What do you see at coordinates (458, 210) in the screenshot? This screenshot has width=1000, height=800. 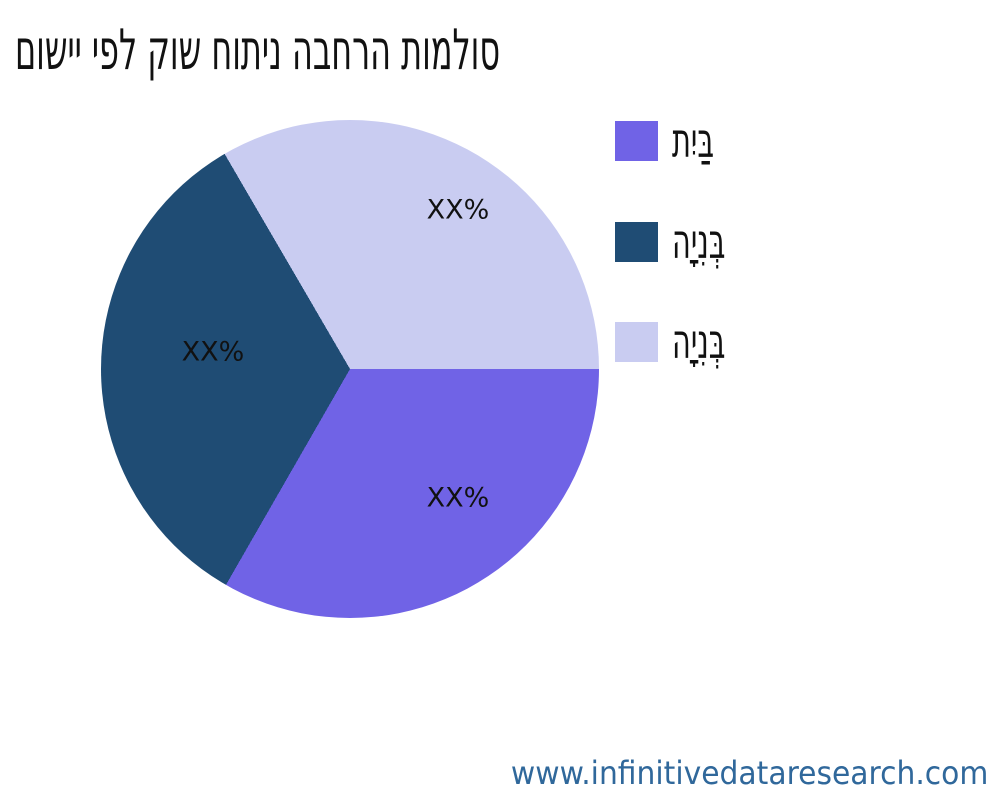 I see `slice-percent-label-top: XX%` at bounding box center [458, 210].